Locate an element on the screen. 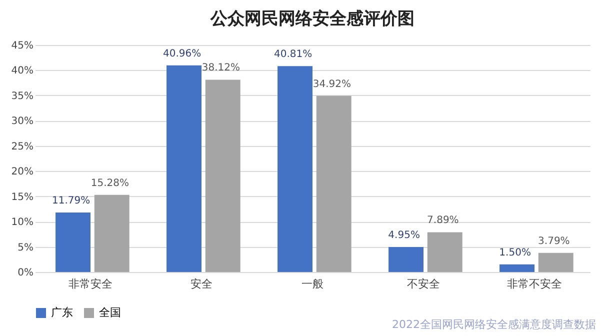  x-tick-label: 不安全 is located at coordinates (423, 284).